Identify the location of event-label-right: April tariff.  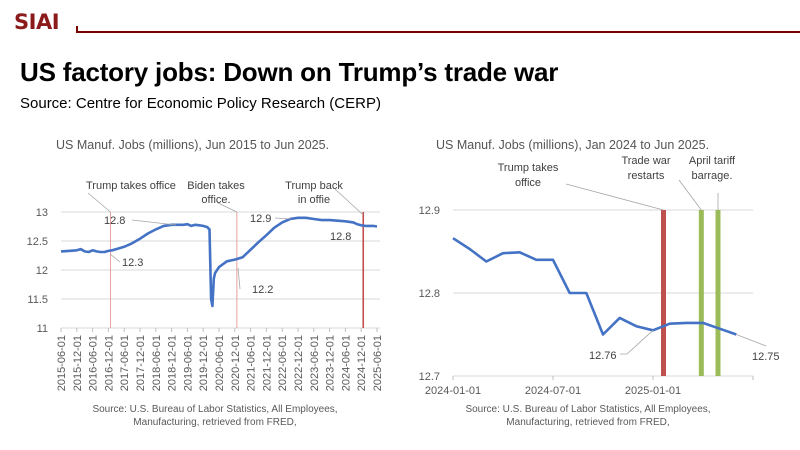
(712, 161).